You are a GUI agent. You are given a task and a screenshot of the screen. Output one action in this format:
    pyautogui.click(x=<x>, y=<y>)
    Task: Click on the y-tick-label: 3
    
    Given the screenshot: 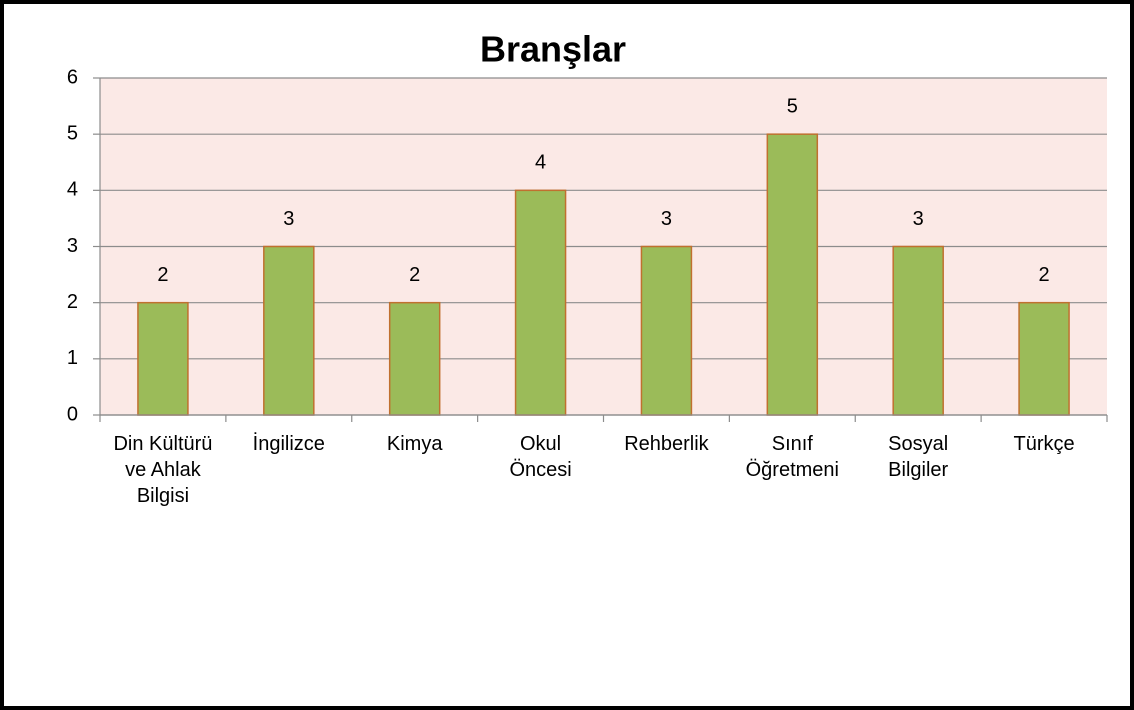 What is the action you would take?
    pyautogui.click(x=72, y=246)
    